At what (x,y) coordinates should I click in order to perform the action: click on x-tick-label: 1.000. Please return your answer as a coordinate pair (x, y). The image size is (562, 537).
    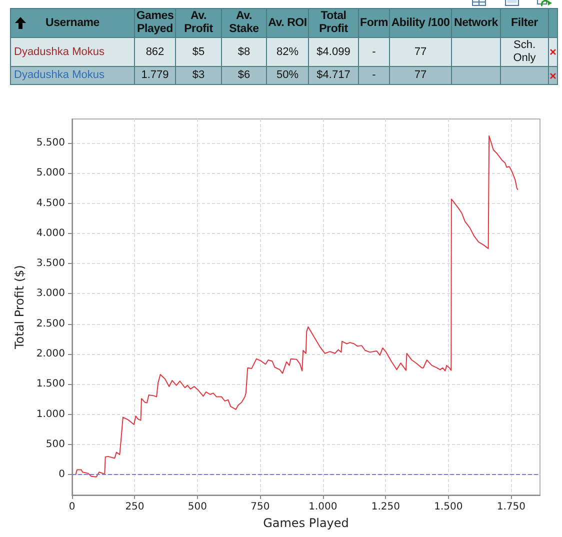
    Looking at the image, I should click on (323, 507).